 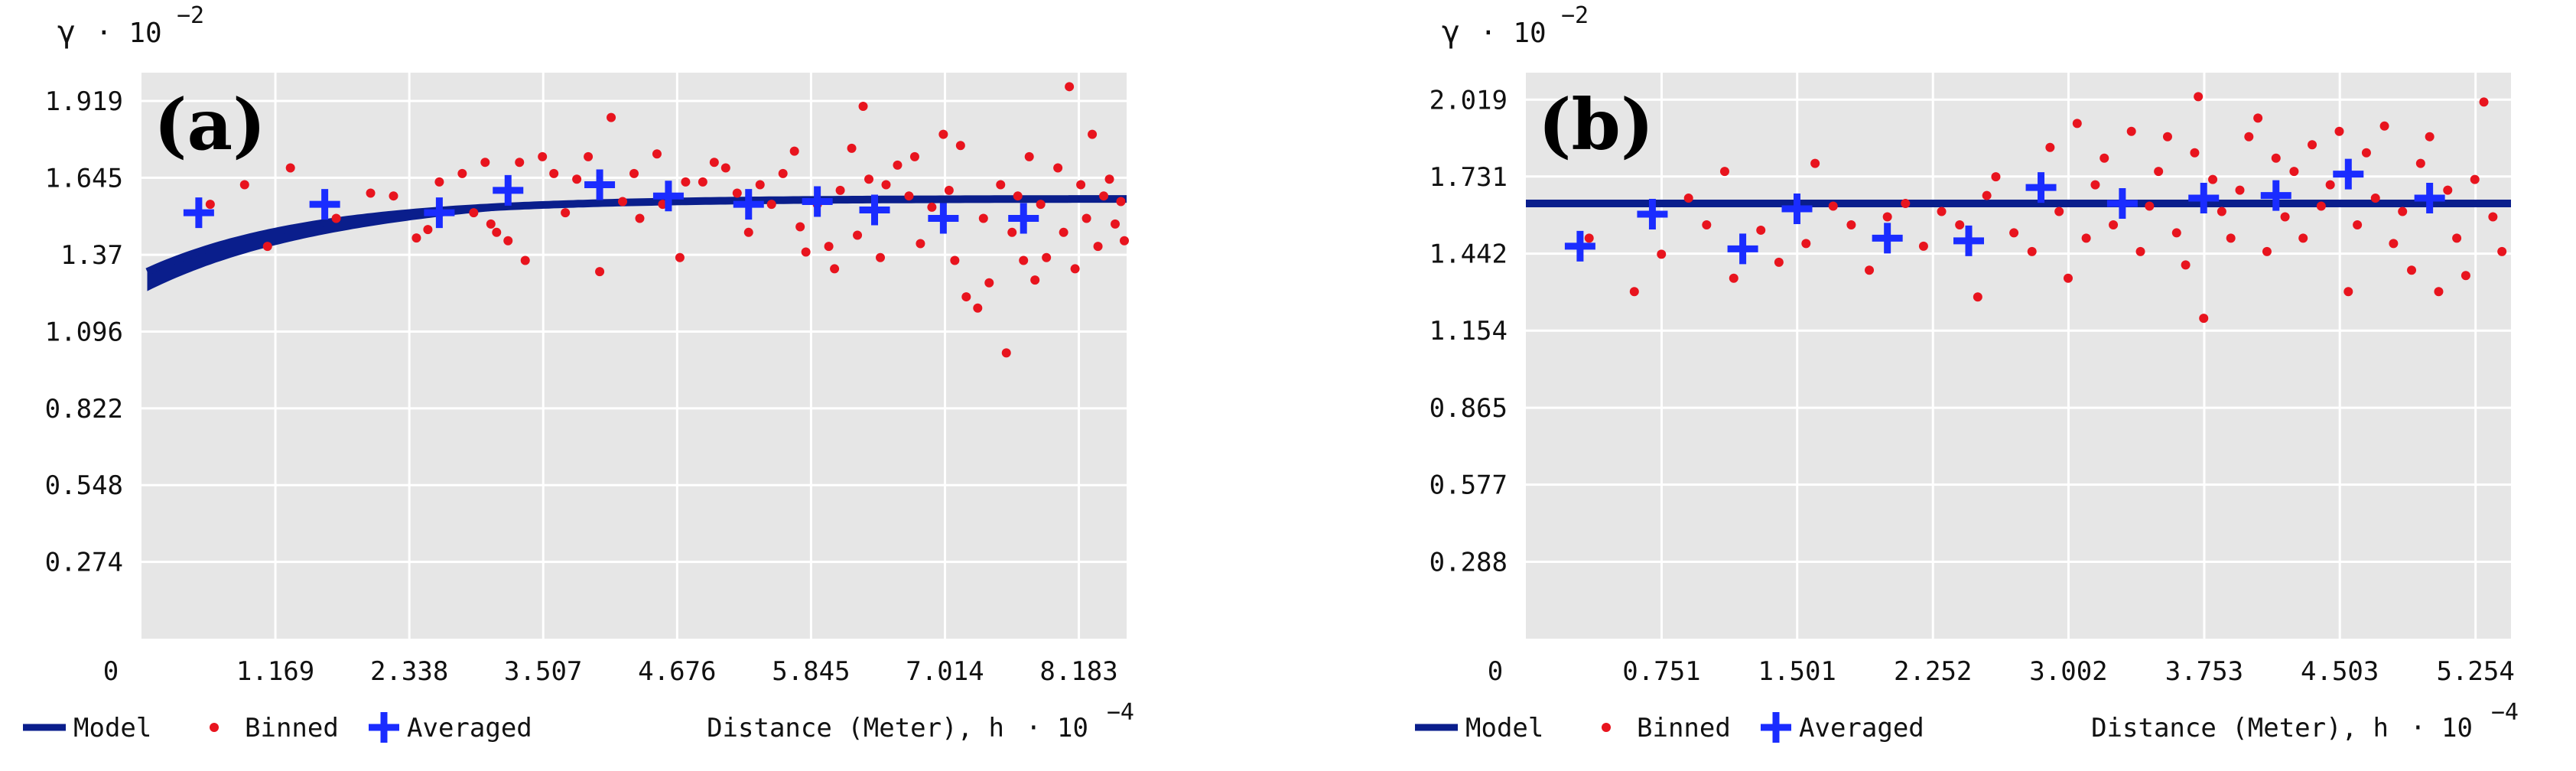 I want to click on x-tick-label: 2.252, so click(x=1933, y=671).